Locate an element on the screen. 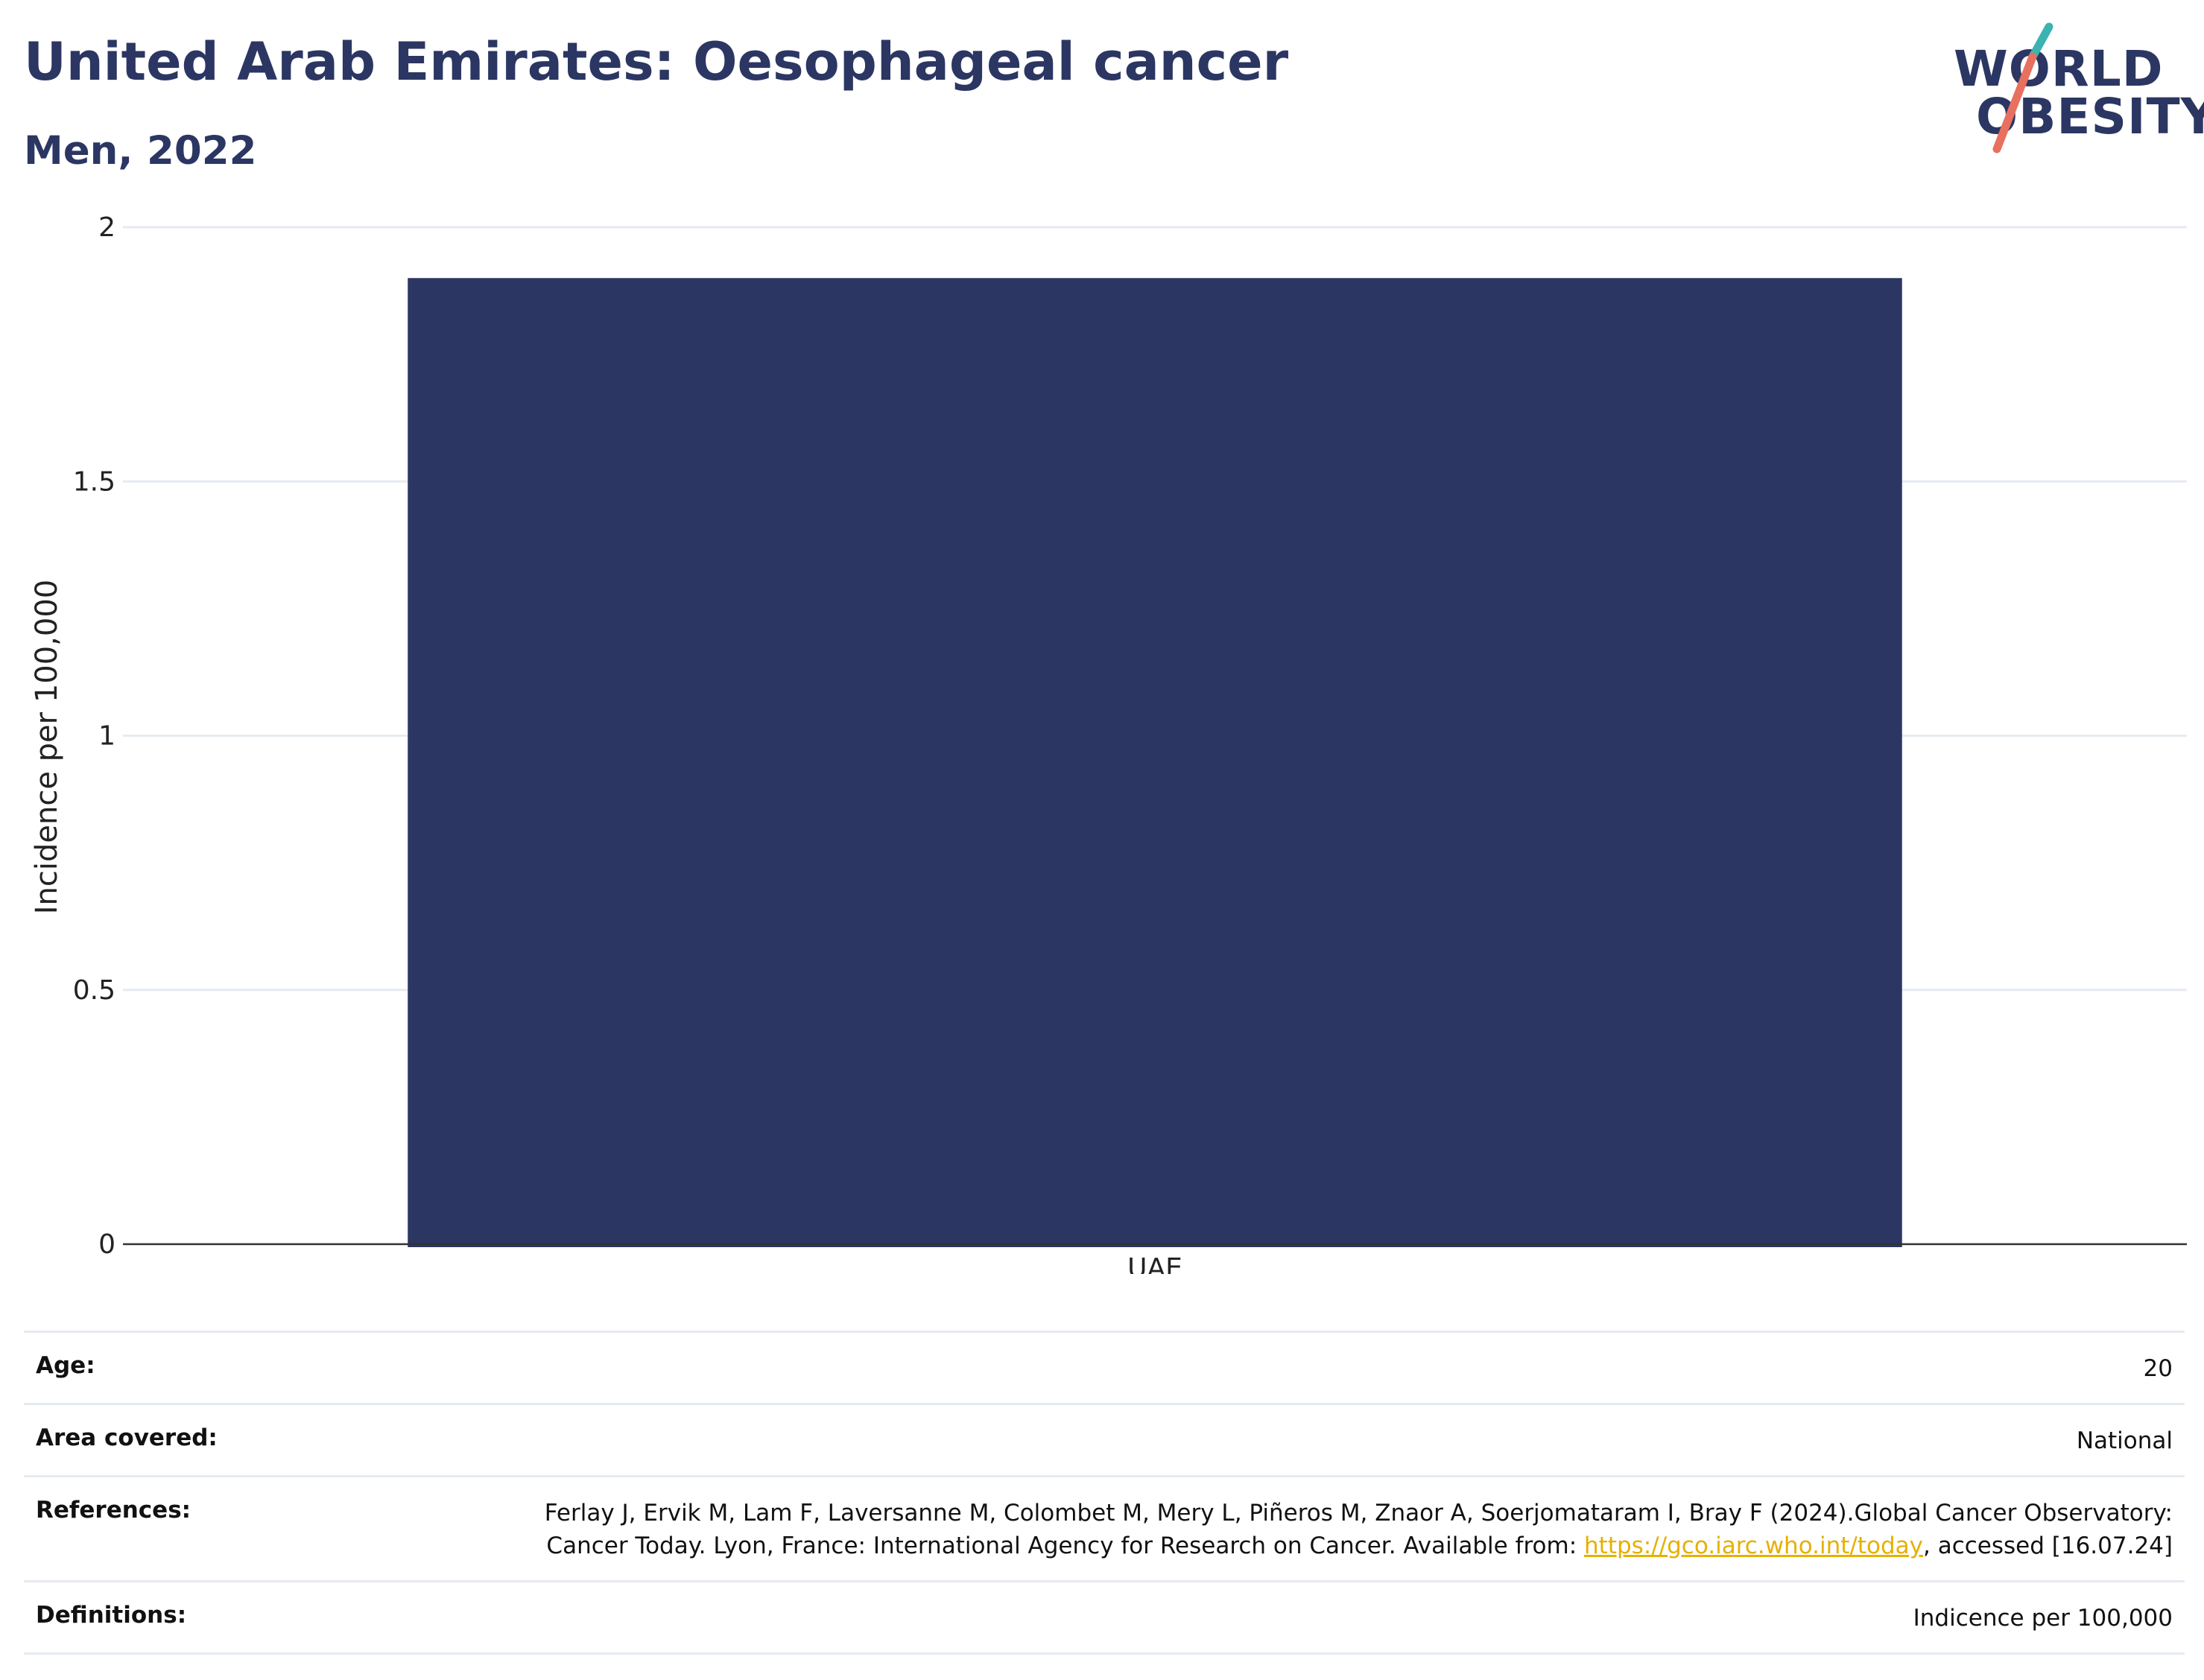 This screenshot has height=1680, width=2204. logo-slash-icon is located at coordinates (2022, 87).